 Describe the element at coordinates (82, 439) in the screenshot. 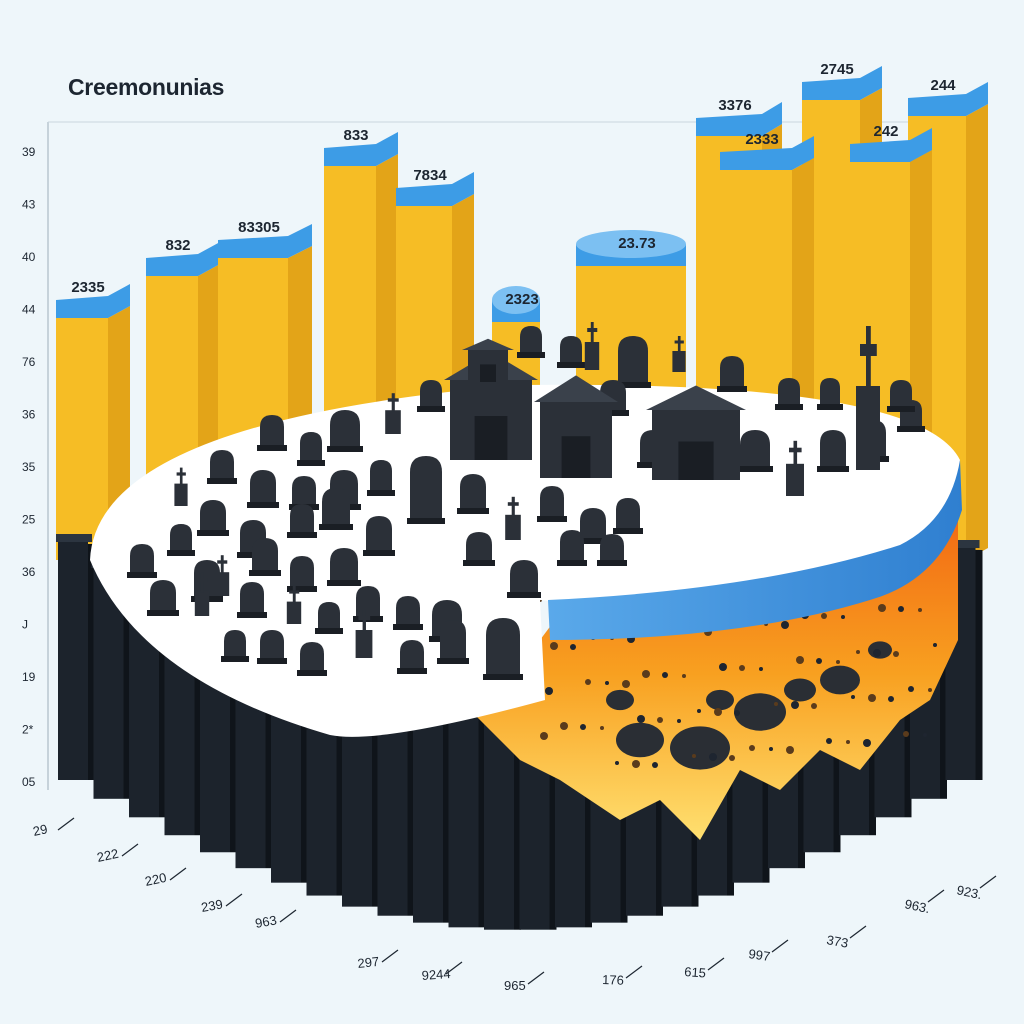

I see `bar-front-face` at that location.